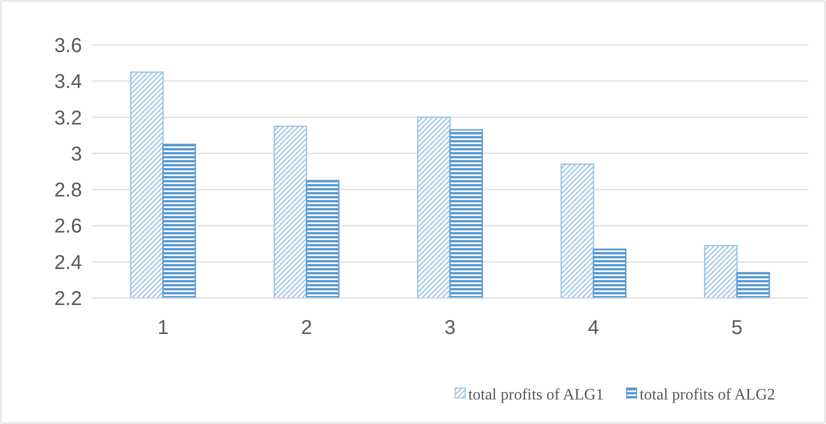 The image size is (826, 424). Describe the element at coordinates (737, 328) in the screenshot. I see `x-tick-label: 5` at that location.